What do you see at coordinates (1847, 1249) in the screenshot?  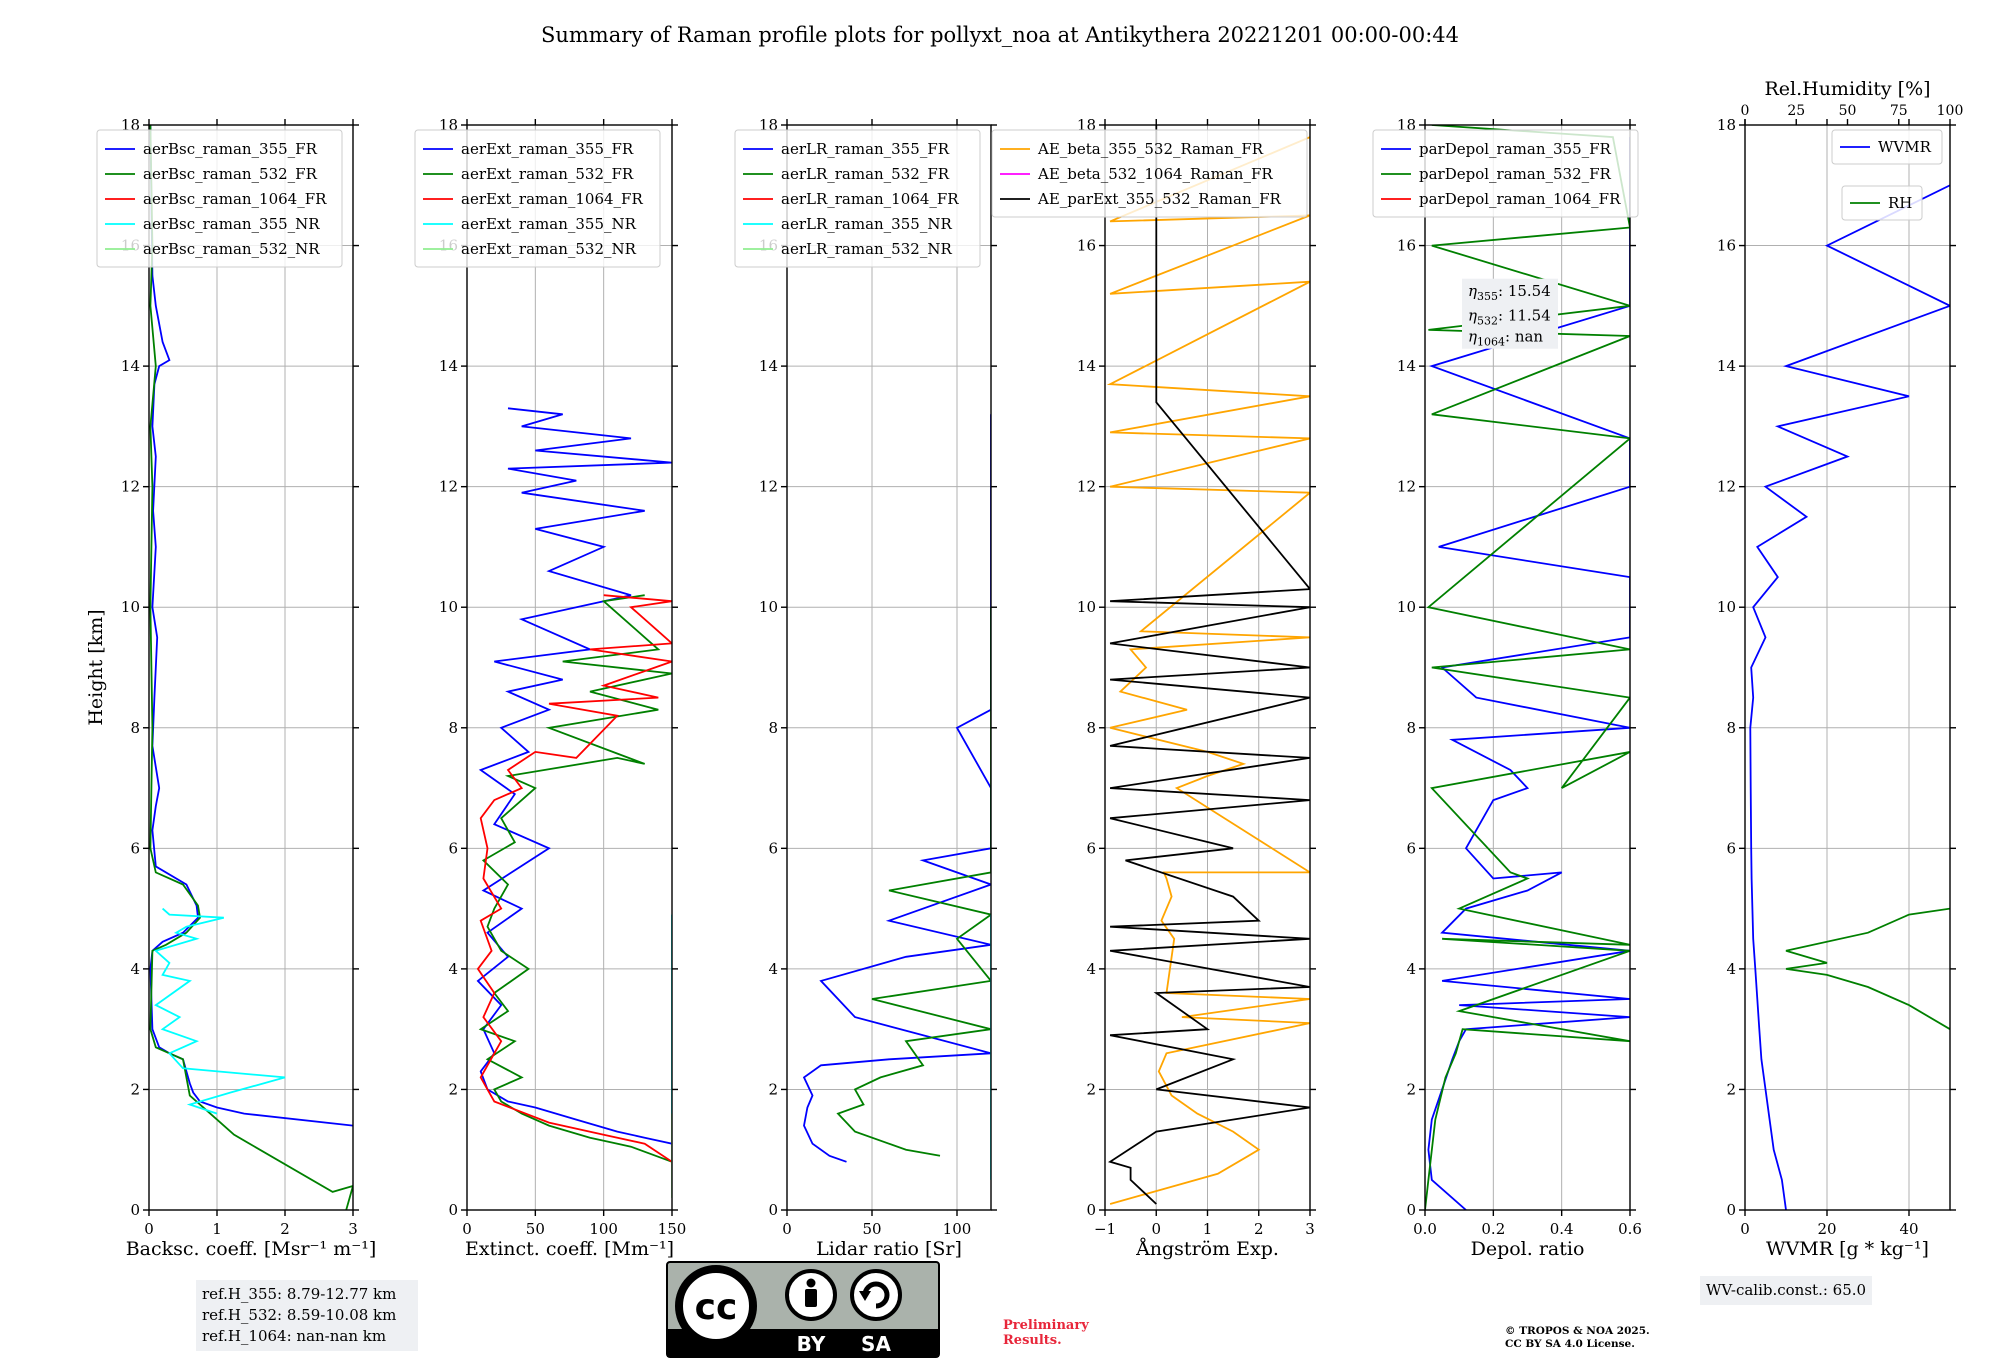 I see `x-axis-label: WVMR [g * kg⁻¹]` at bounding box center [1847, 1249].